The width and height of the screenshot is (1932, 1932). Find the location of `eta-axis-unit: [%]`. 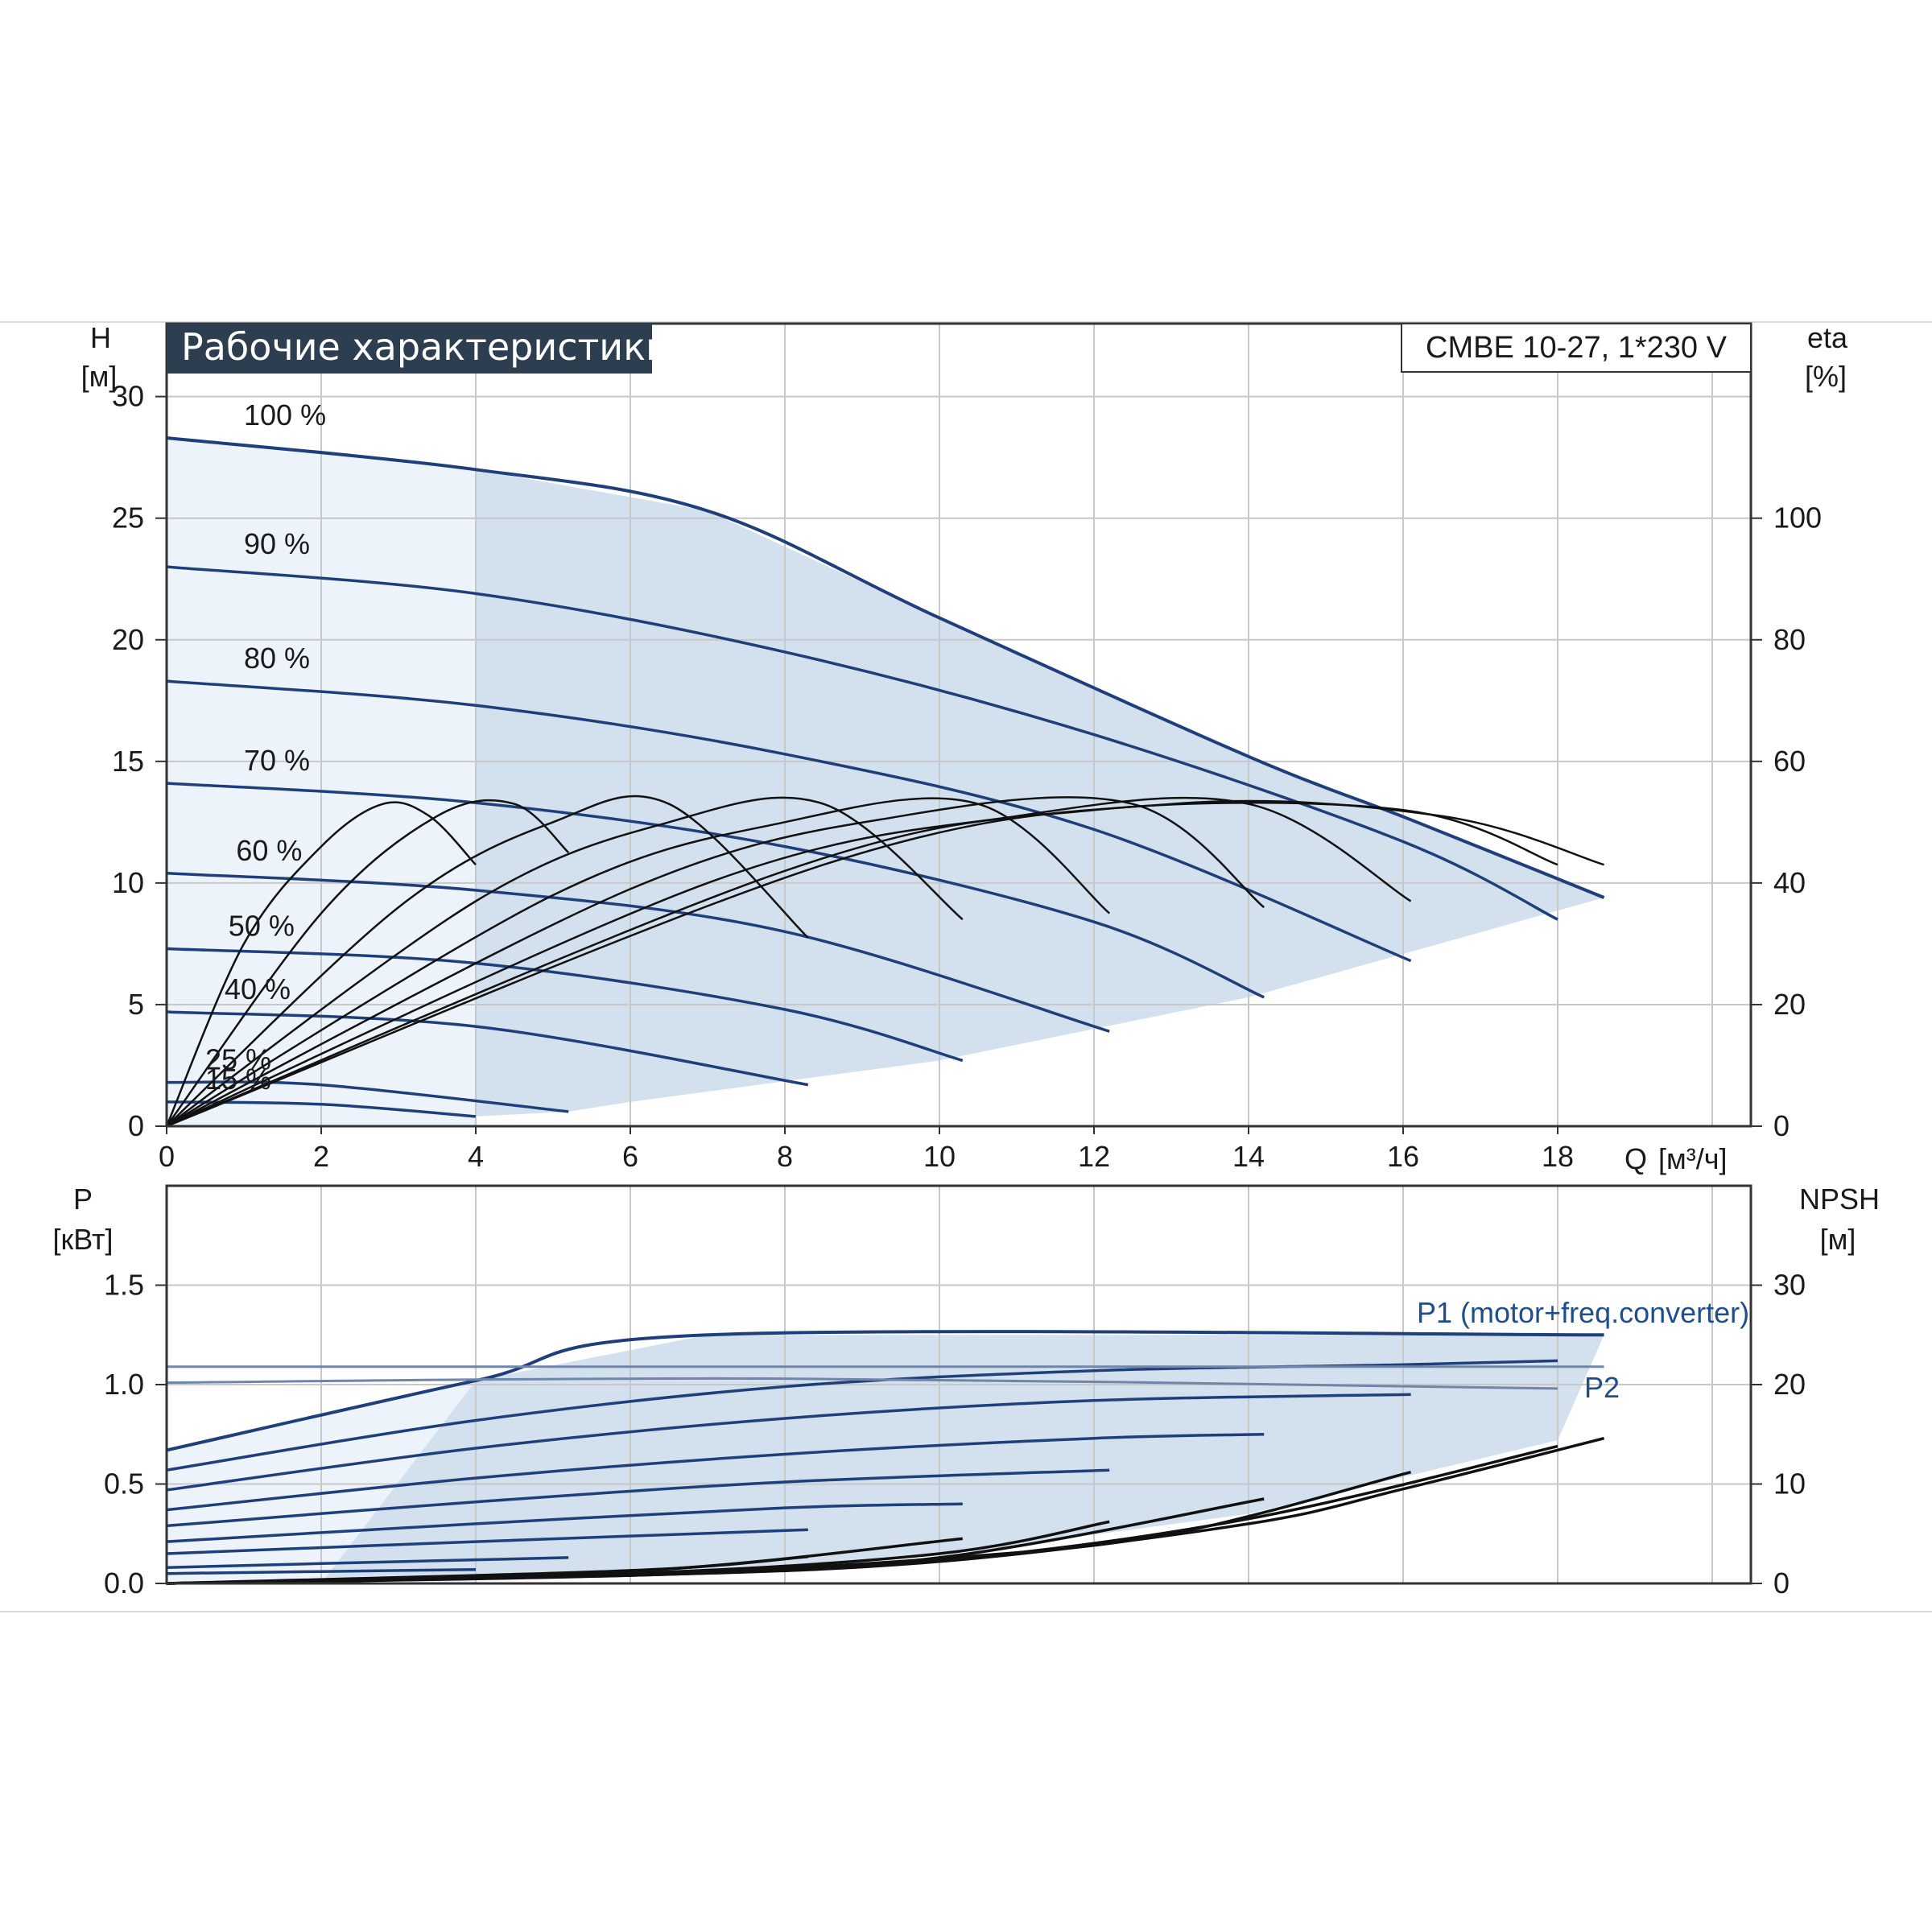

eta-axis-unit: [%] is located at coordinates (1826, 376).